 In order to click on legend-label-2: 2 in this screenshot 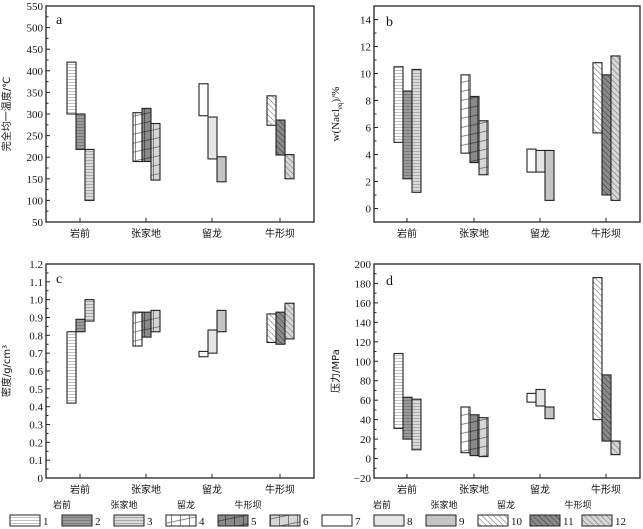, I will do `click(98, 522)`.